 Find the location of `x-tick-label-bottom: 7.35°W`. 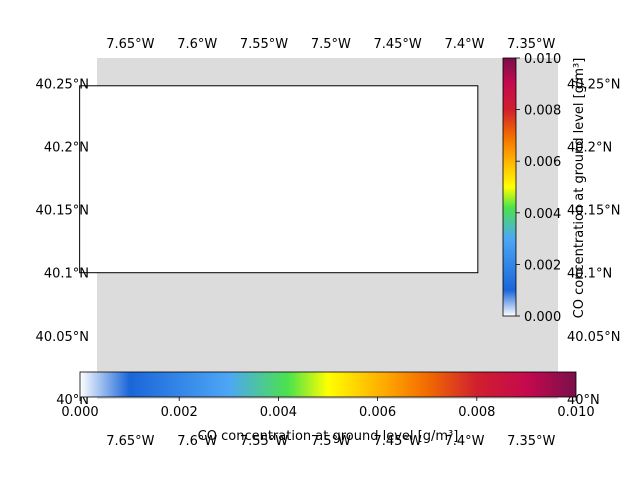

x-tick-label-bottom: 7.35°W is located at coordinates (531, 441).